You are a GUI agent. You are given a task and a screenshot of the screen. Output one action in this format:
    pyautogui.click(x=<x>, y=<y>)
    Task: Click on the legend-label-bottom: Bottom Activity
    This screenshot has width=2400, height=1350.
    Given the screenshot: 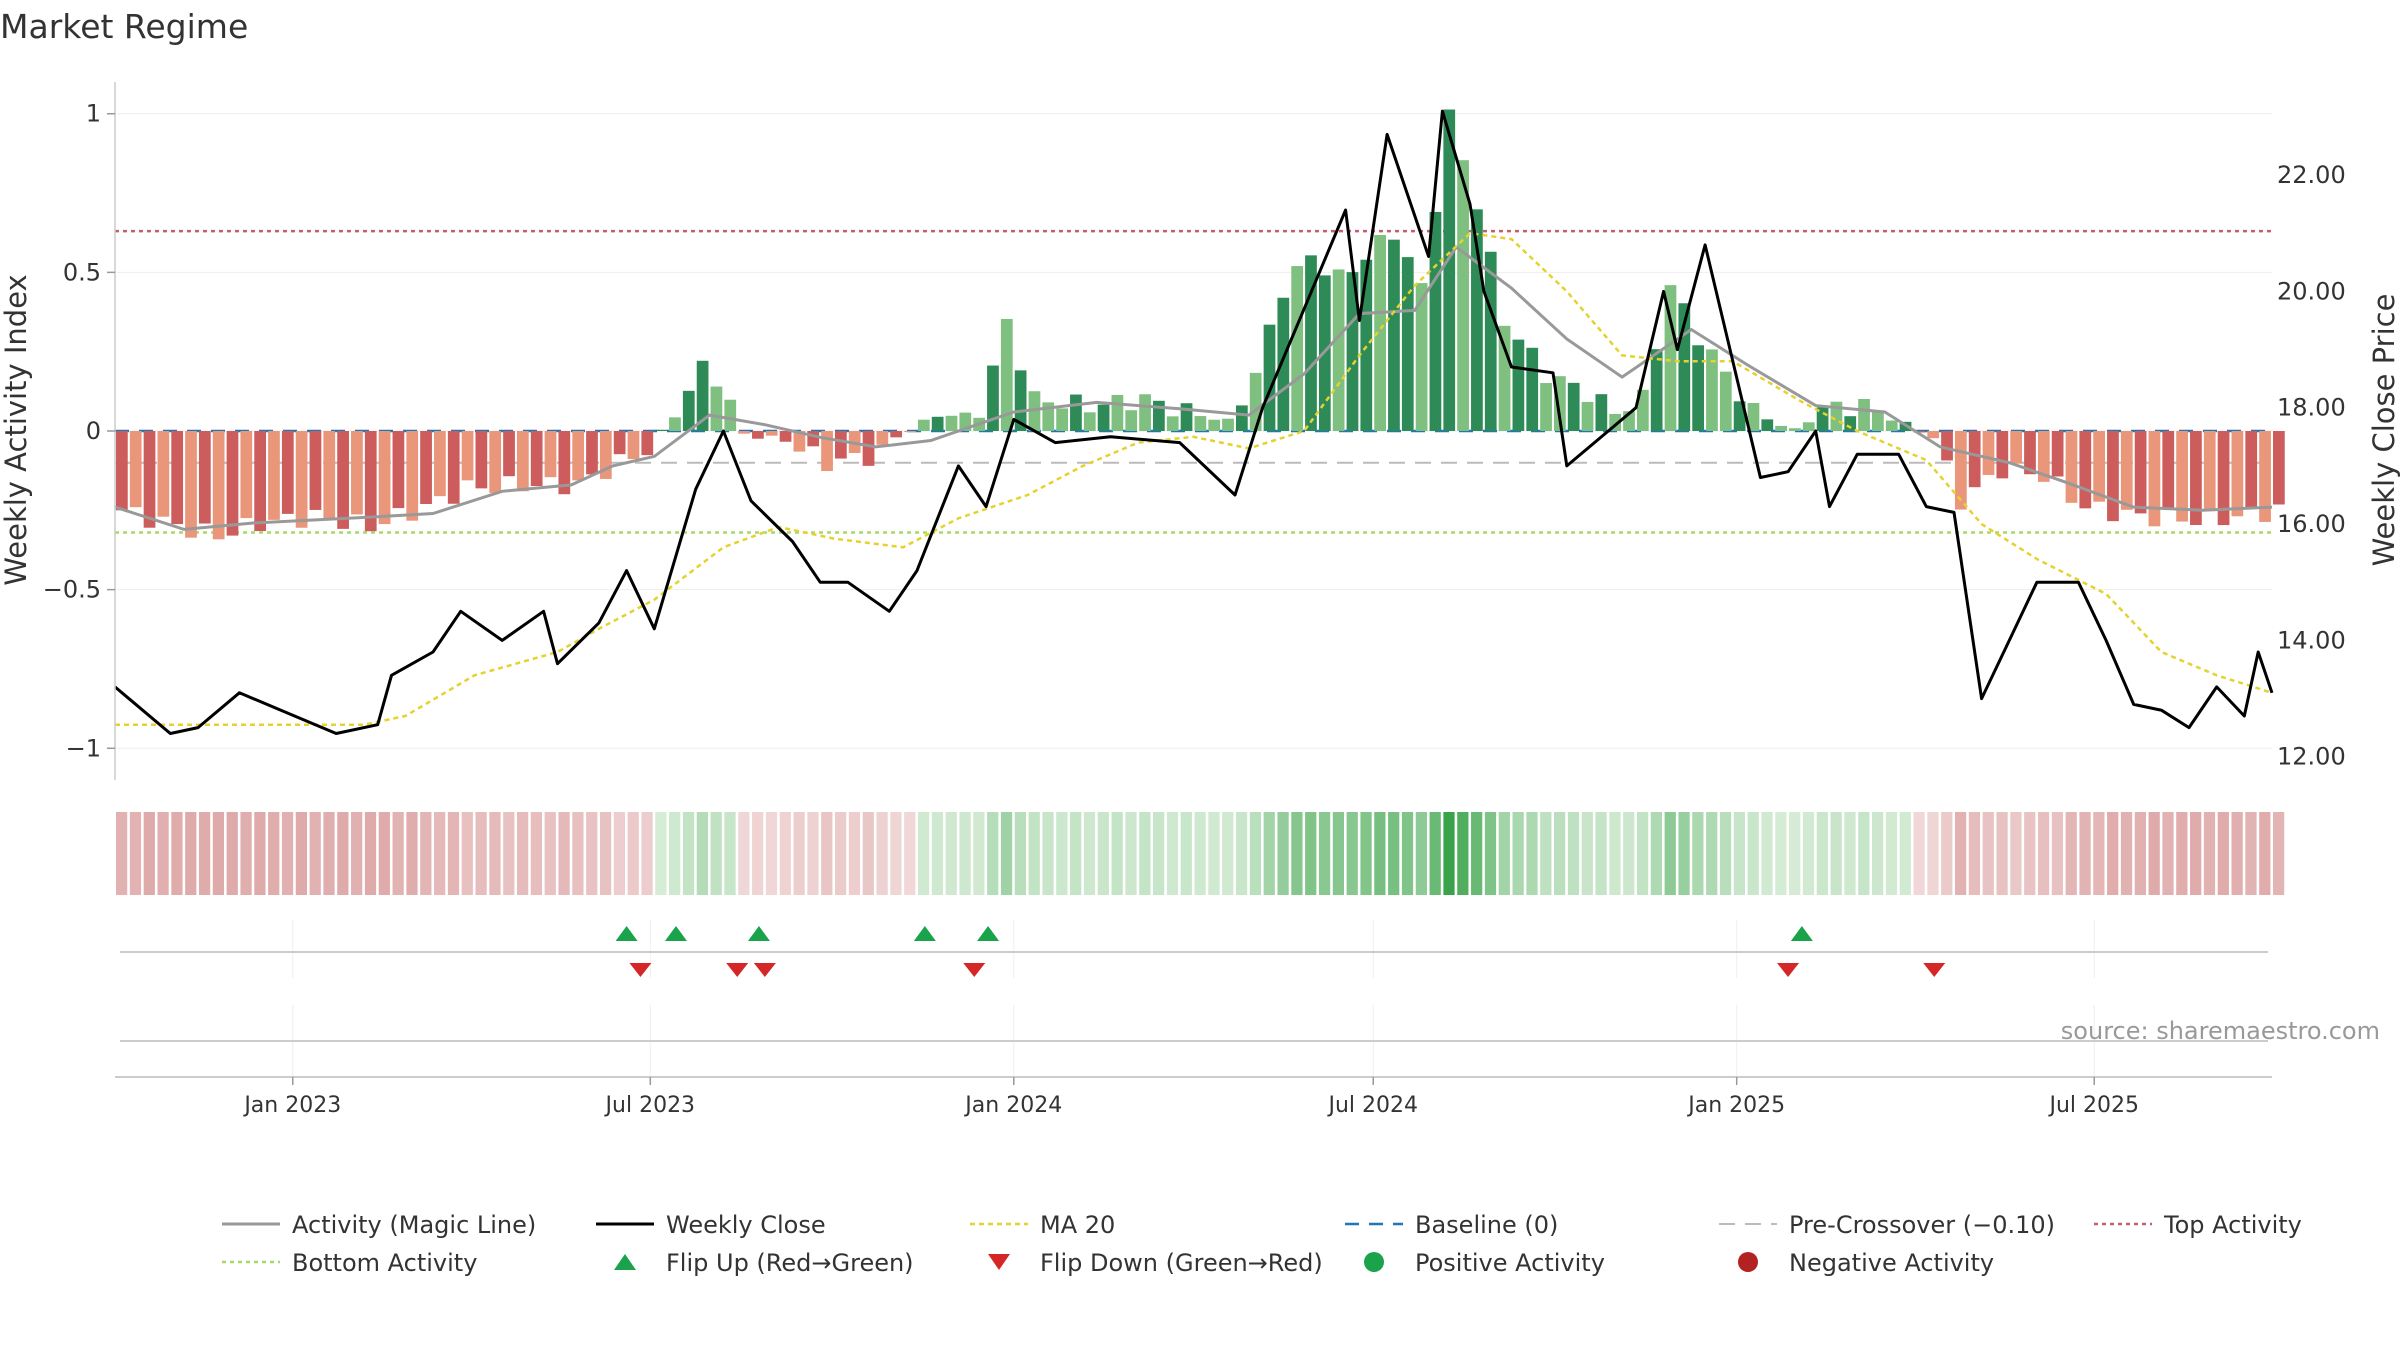 What is the action you would take?
    pyautogui.click(x=384, y=1263)
    